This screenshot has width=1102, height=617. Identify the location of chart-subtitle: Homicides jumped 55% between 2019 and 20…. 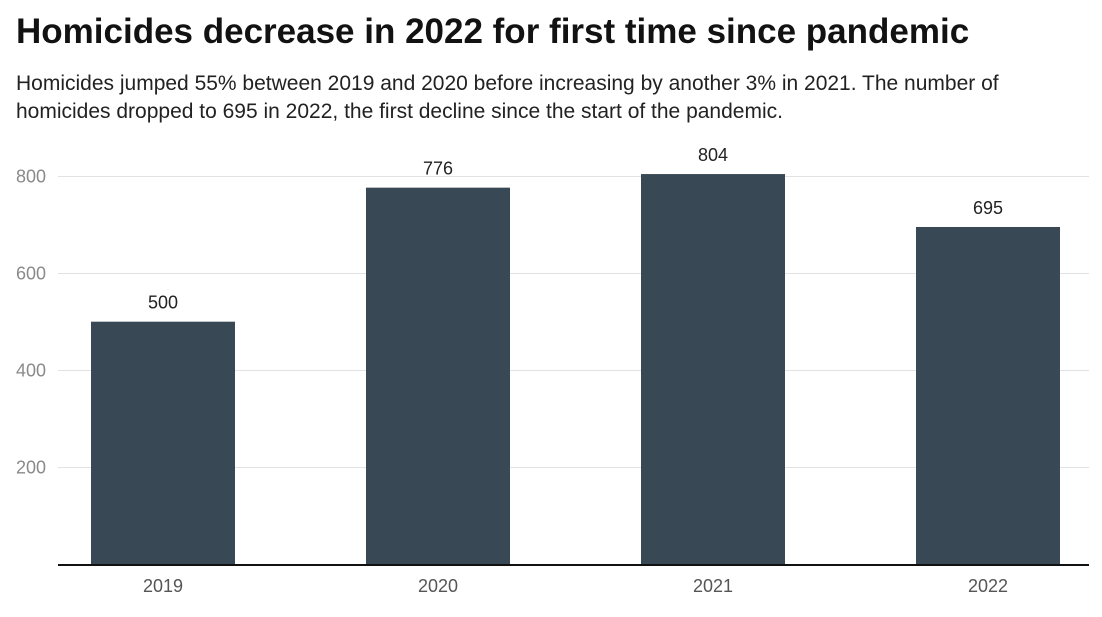
(507, 97).